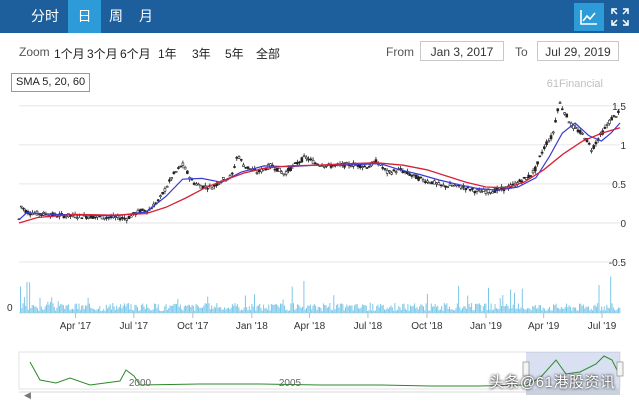 This screenshot has height=401, width=639. I want to click on to-date-input: Jul 29, 2019, so click(578, 51).